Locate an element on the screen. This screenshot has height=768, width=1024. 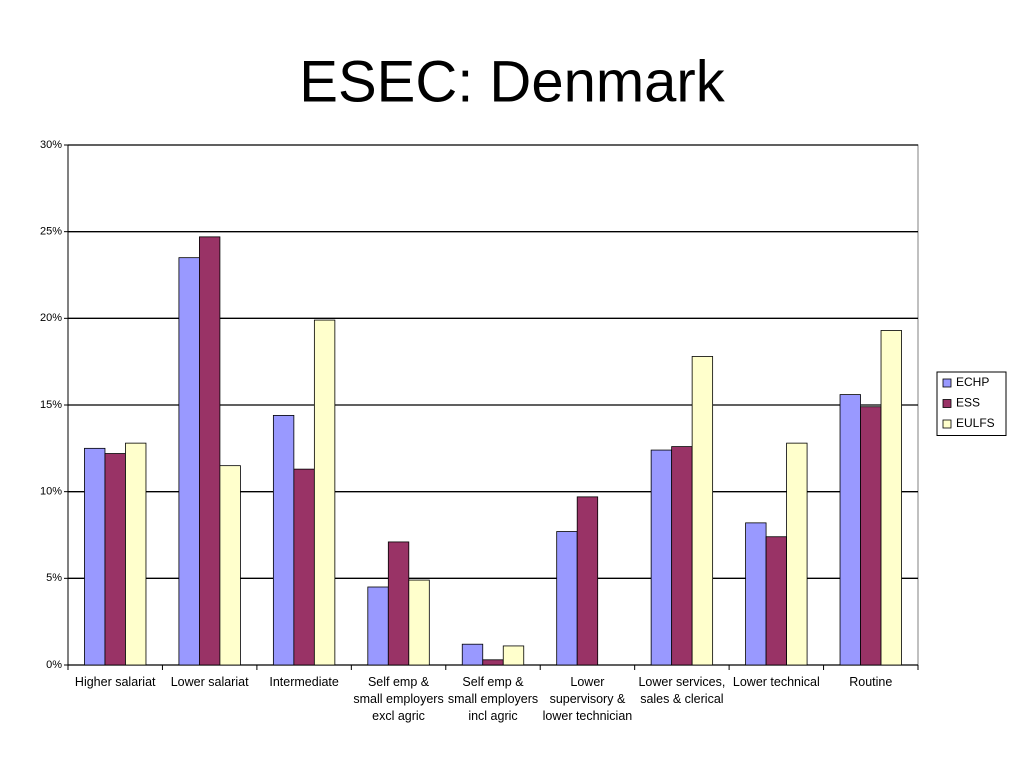
x-tick-label: Lower supervisory & lower technician is located at coordinates (587, 699).